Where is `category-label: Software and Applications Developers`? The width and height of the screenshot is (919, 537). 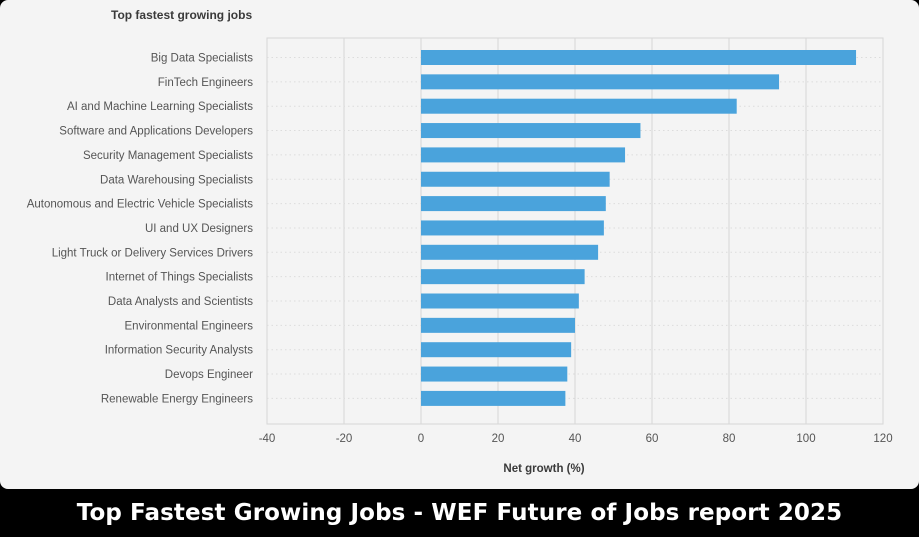 category-label: Software and Applications Developers is located at coordinates (156, 132).